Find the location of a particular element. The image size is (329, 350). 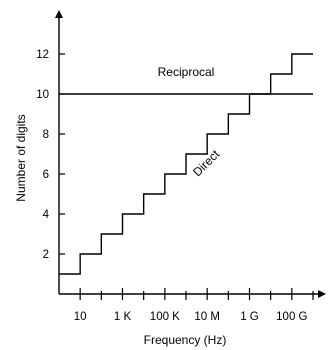

y-tick-label-12: 12 is located at coordinates (42, 55).